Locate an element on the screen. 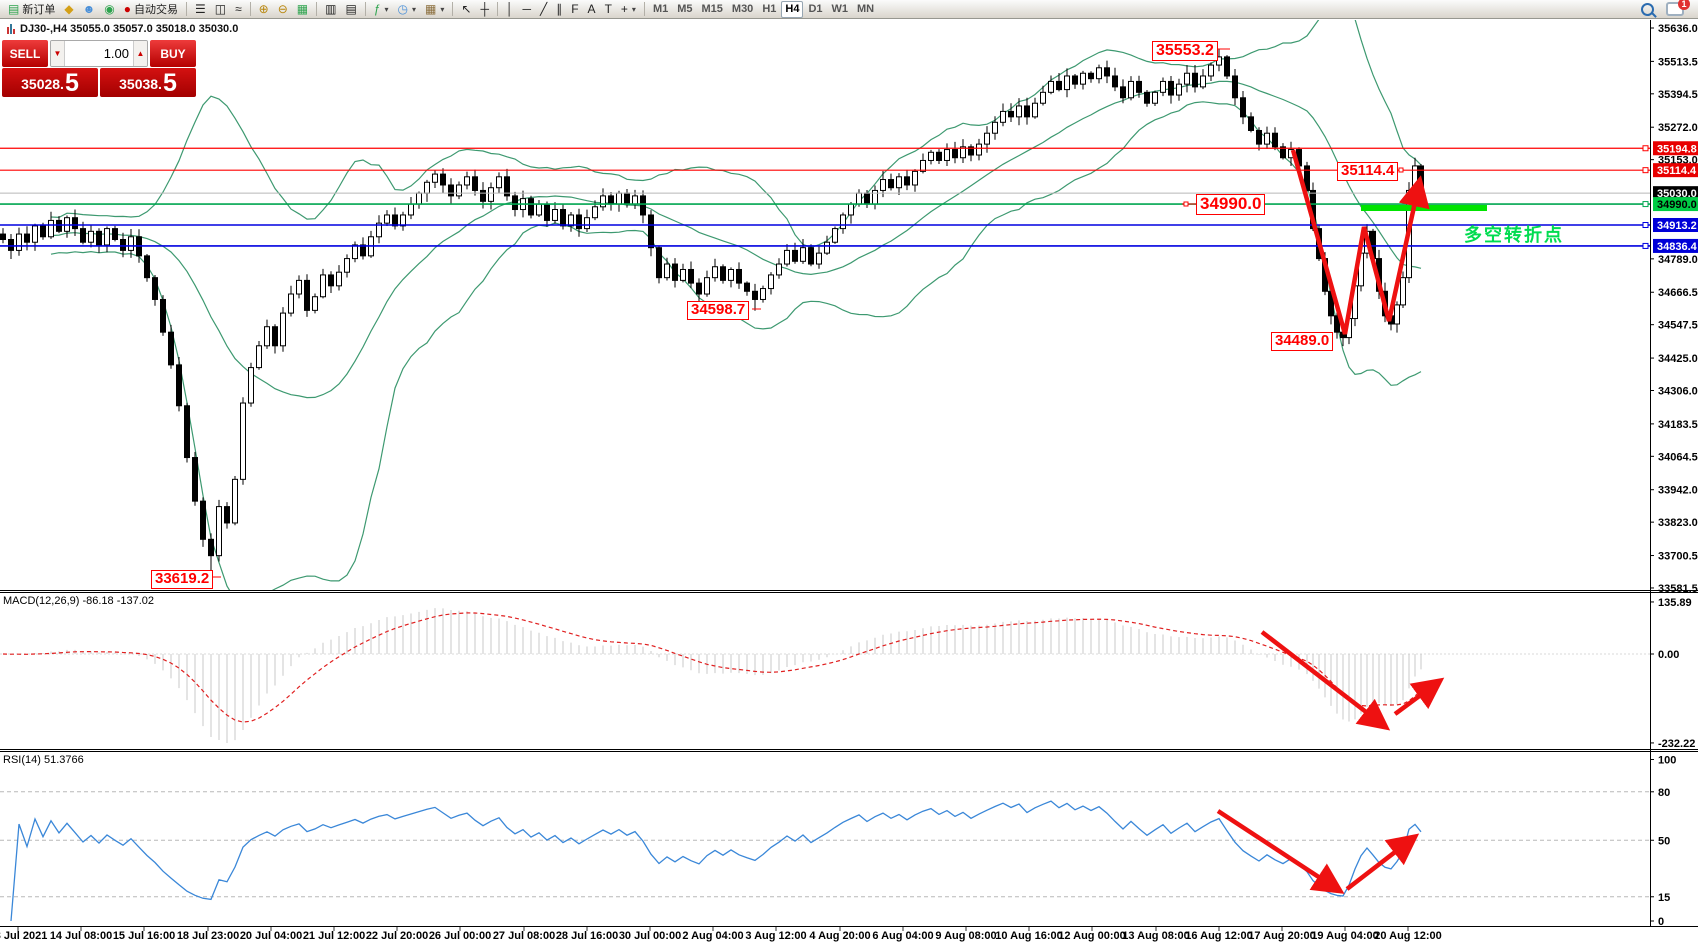  toolbar-right: 1 is located at coordinates (1667, 8).